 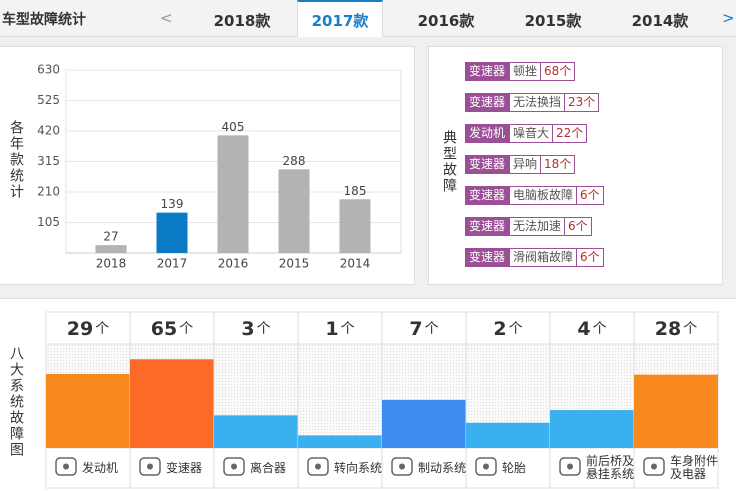 What do you see at coordinates (184, 467) in the screenshot?
I see `system-name: 变速器` at bounding box center [184, 467].